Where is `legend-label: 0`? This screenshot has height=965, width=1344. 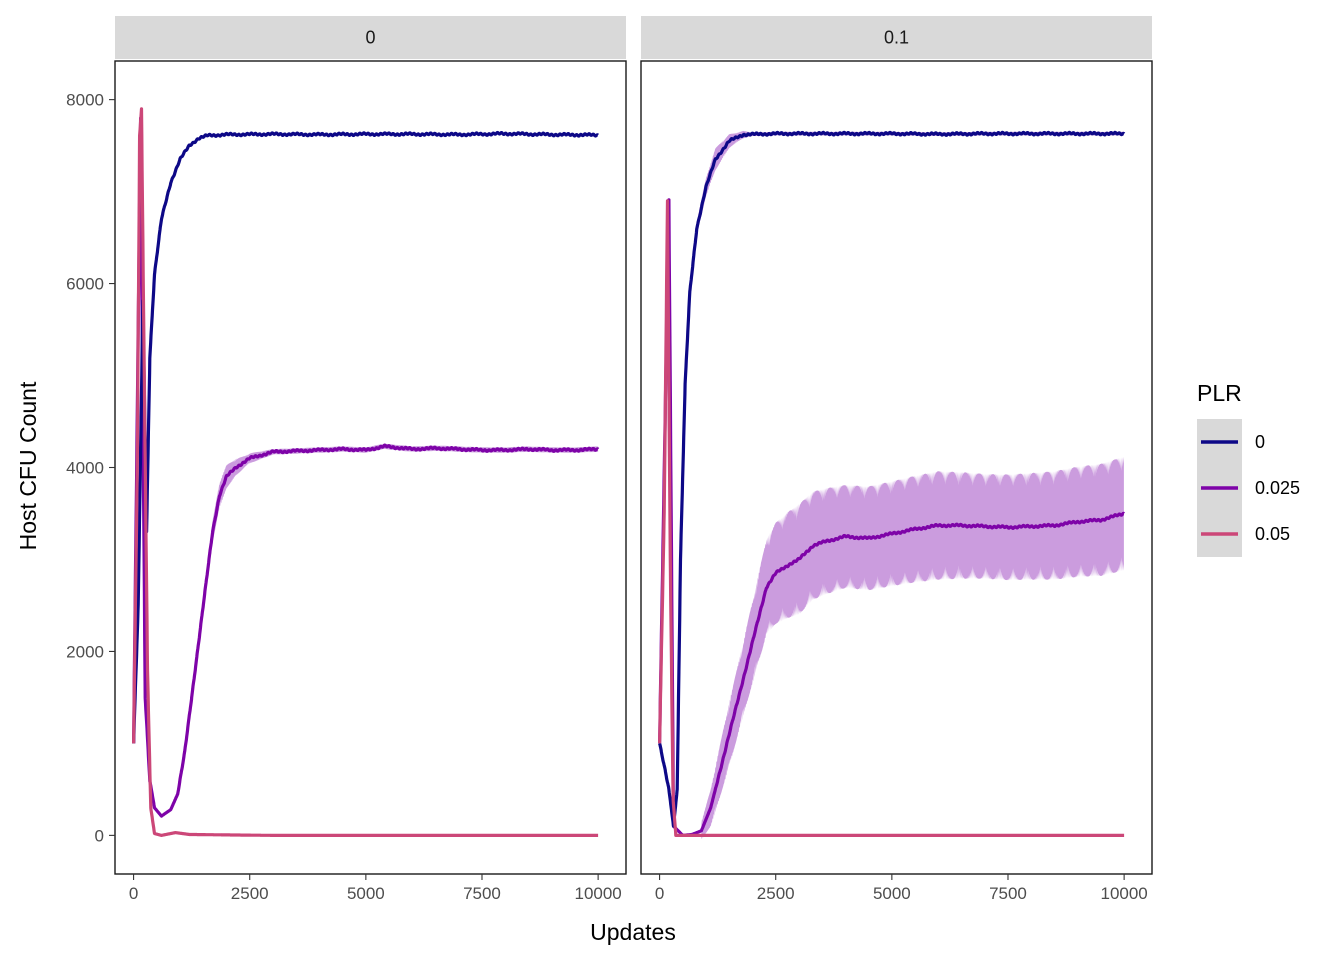
legend-label: 0 is located at coordinates (1260, 442).